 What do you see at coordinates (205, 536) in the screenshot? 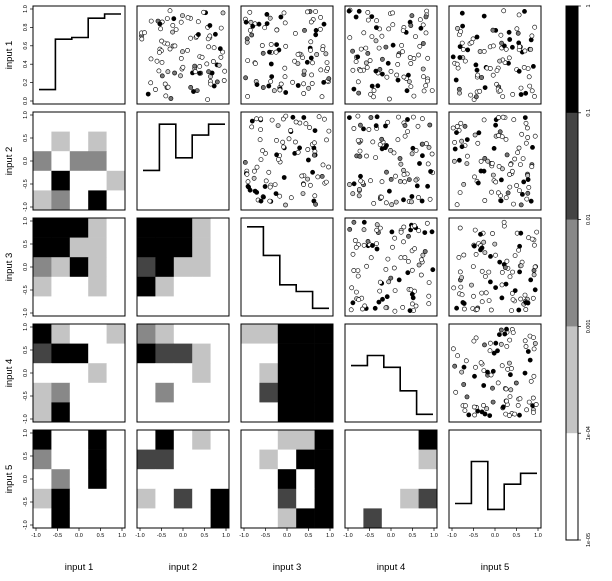
I see `x-tick-label: 0.5` at bounding box center [205, 536].